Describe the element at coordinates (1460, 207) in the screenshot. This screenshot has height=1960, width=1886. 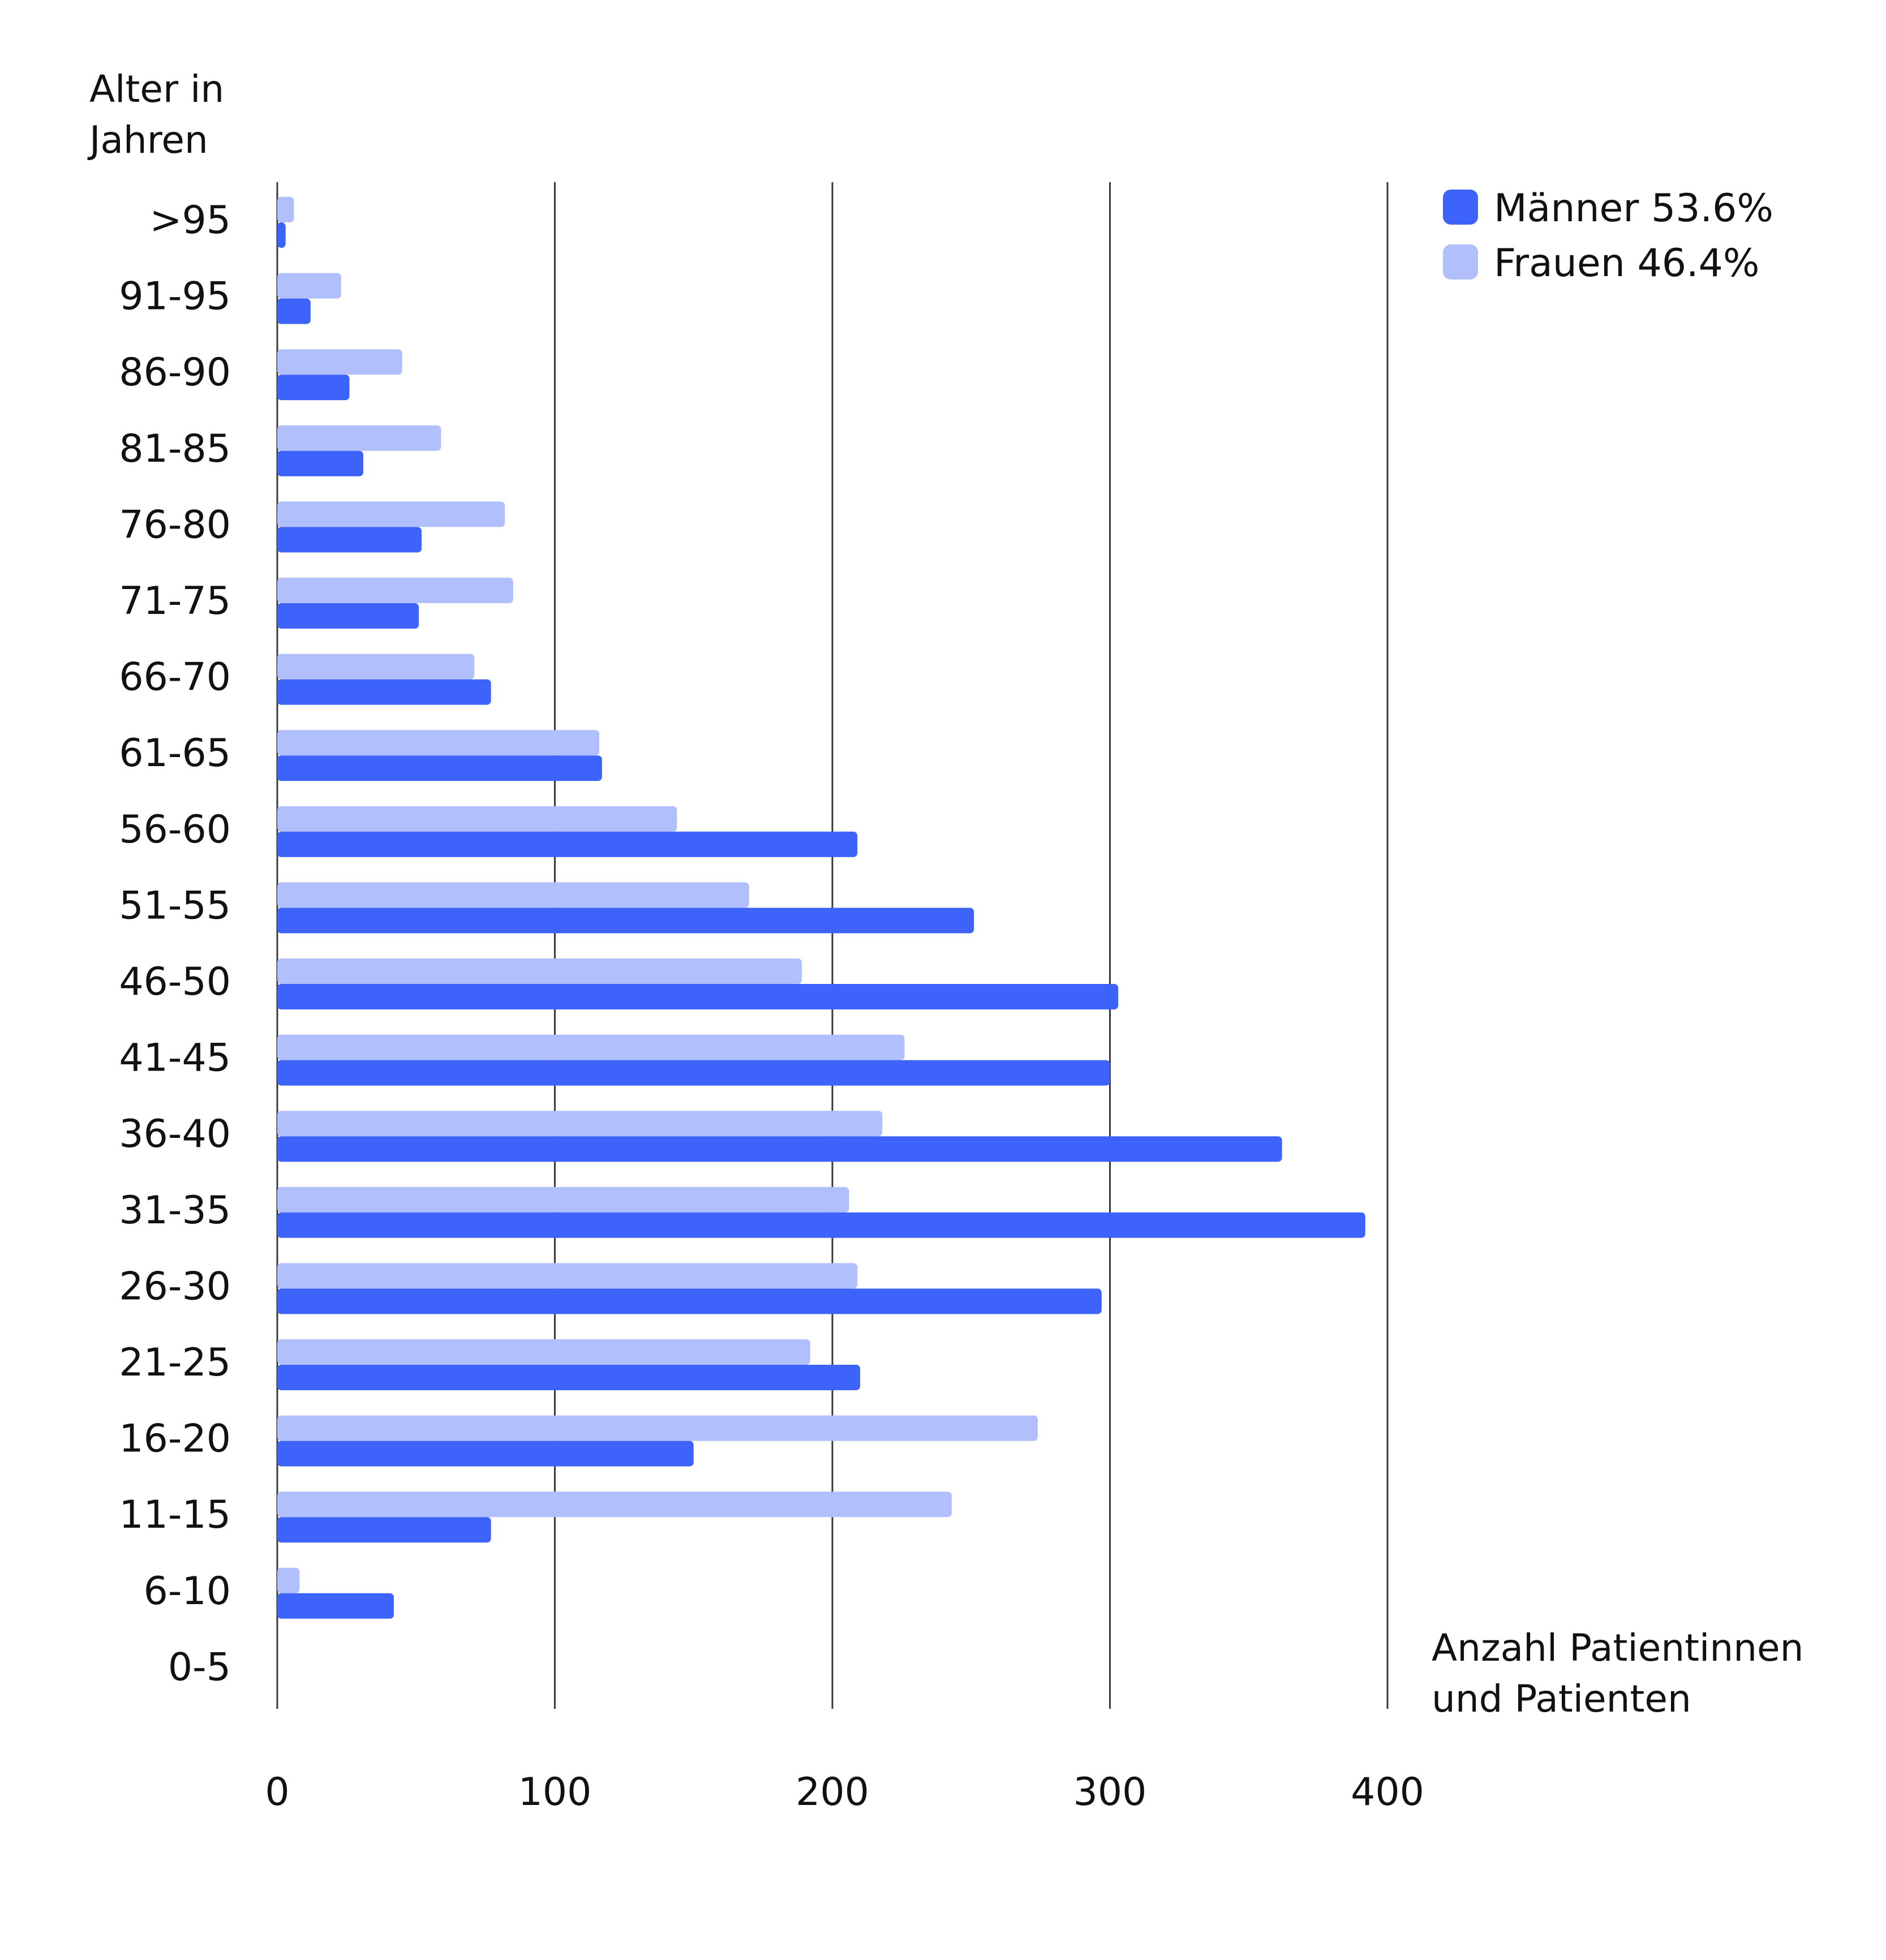
I see `legend-swatch-m-nner` at that location.